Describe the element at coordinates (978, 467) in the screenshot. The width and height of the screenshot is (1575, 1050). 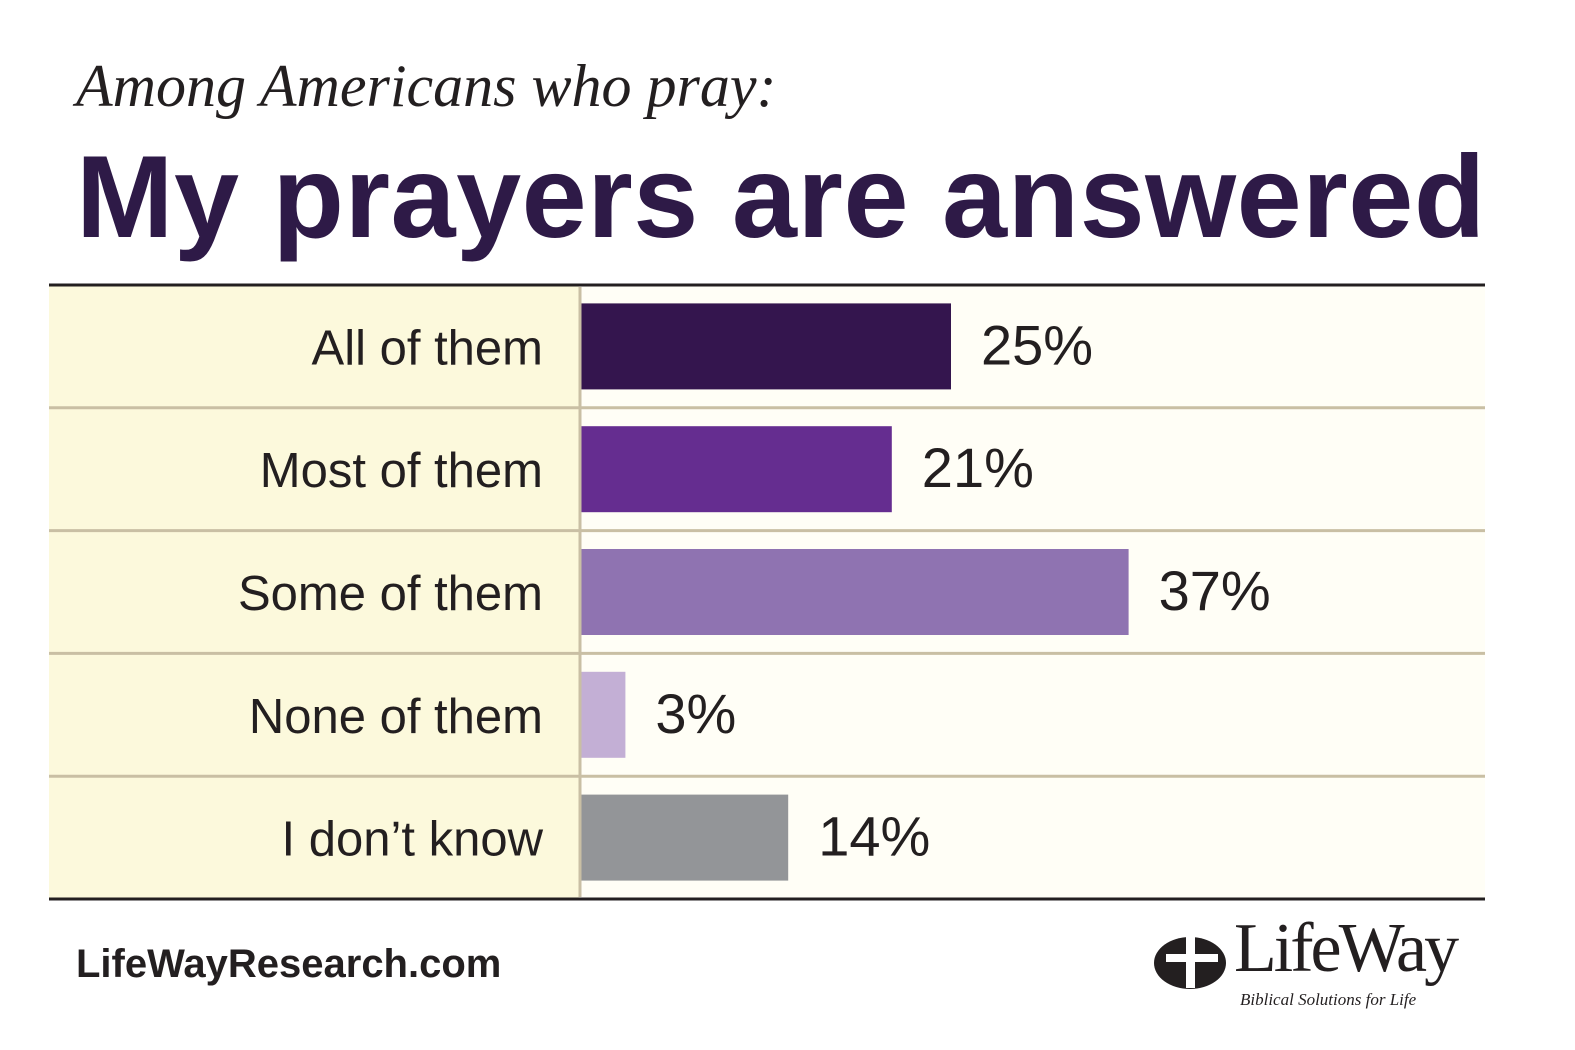
I see `value-label: 21%` at that location.